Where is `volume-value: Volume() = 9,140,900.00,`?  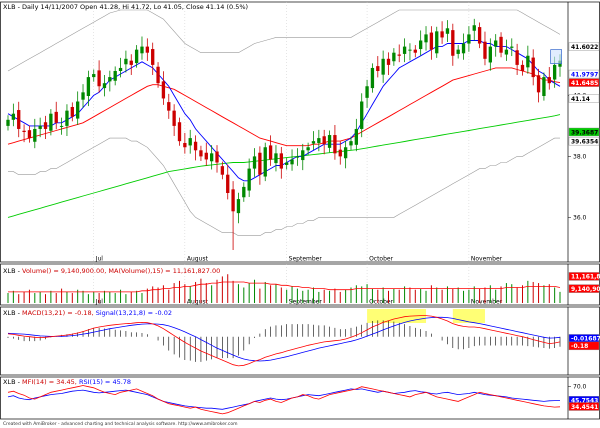
volume-value: Volume() = 9,140,900.00, is located at coordinates (64, 271).